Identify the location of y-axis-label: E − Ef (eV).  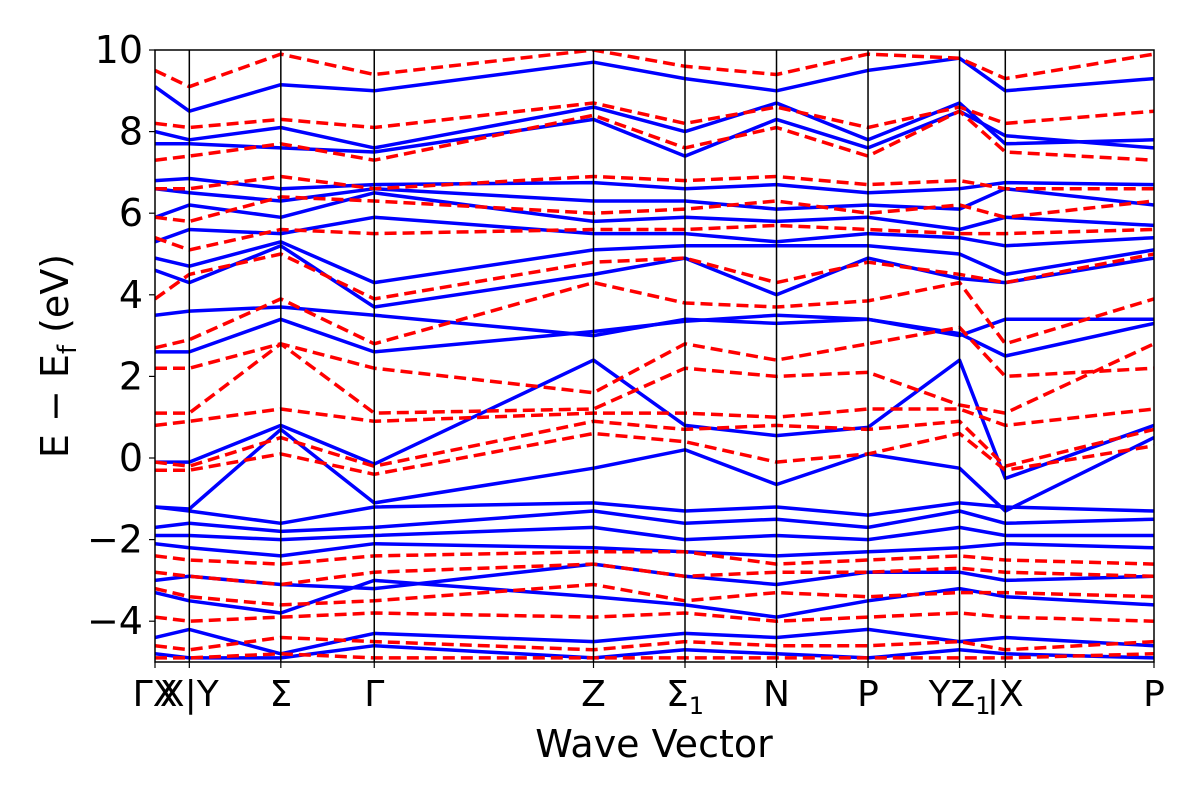
(58, 356).